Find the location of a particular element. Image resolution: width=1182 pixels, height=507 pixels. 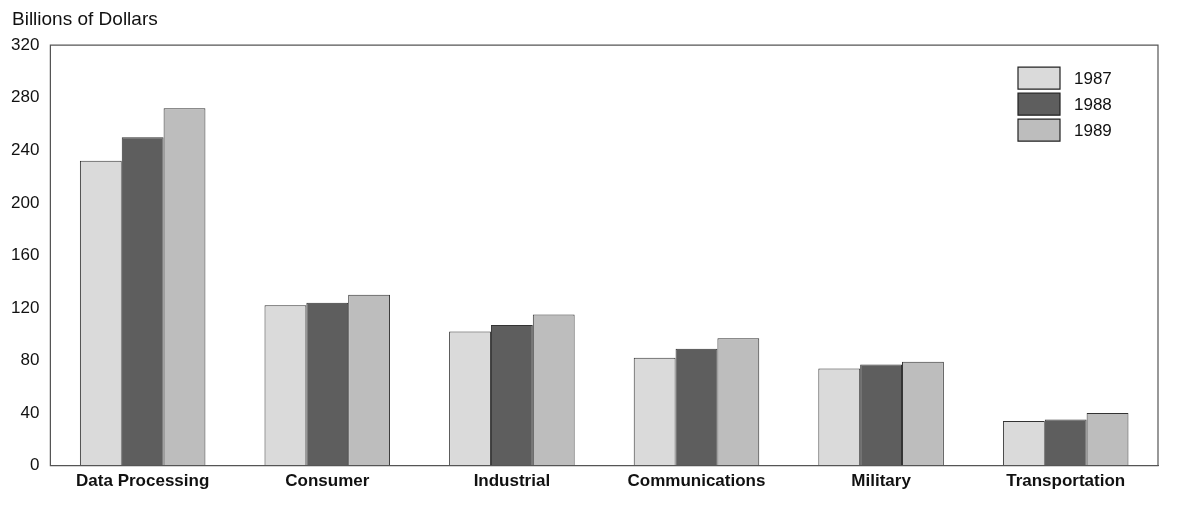

y-tick-label: 240 is located at coordinates (25, 149).